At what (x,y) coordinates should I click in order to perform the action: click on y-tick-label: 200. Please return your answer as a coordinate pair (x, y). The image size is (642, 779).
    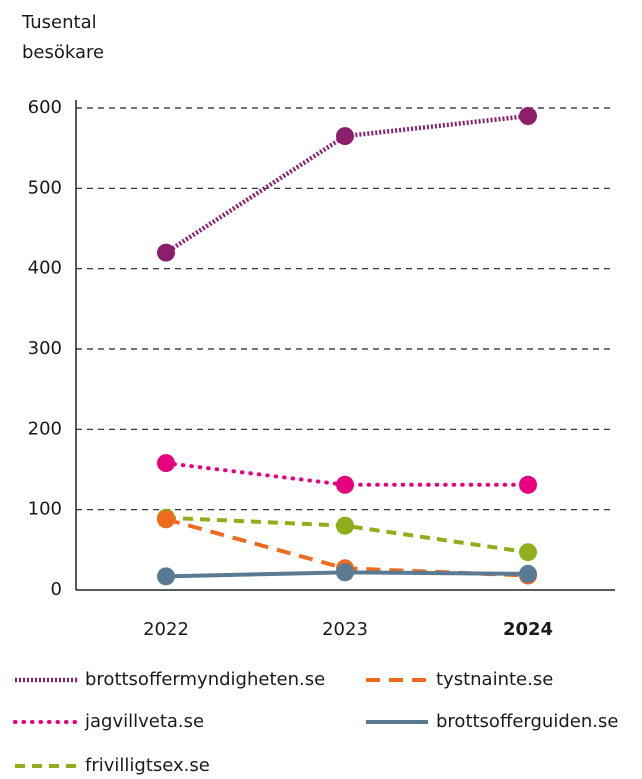
    Looking at the image, I should click on (45, 428).